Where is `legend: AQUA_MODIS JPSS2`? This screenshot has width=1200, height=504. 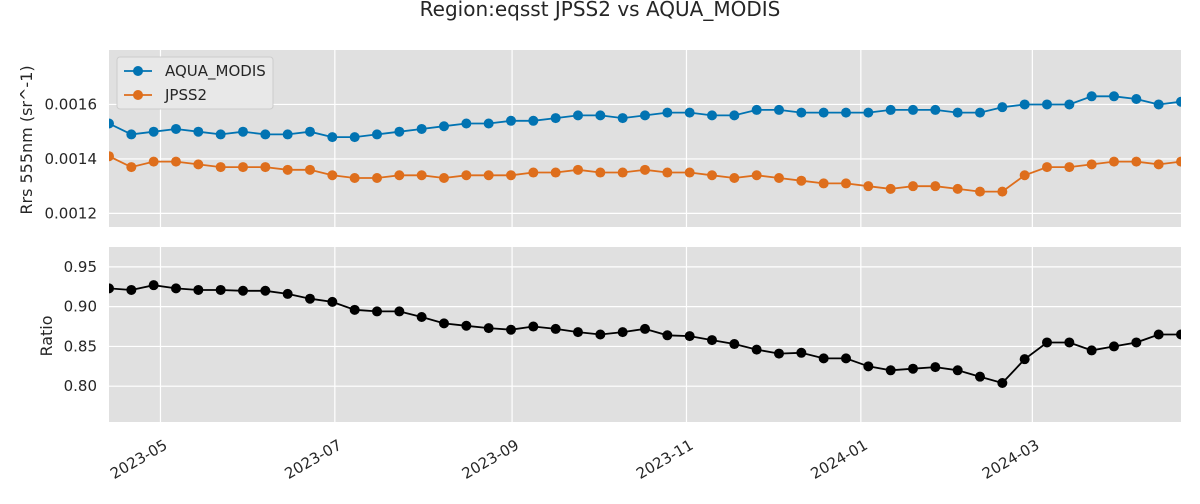 legend: AQUA_MODIS JPSS2 is located at coordinates (195, 83).